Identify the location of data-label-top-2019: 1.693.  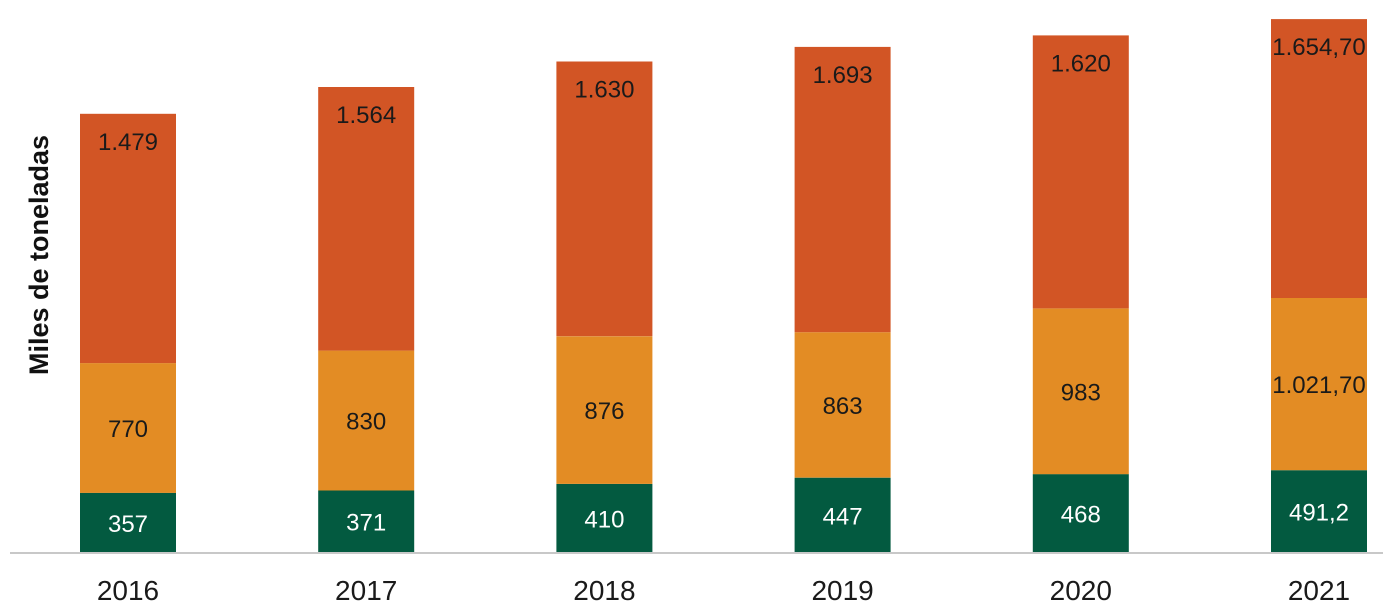
(843, 75).